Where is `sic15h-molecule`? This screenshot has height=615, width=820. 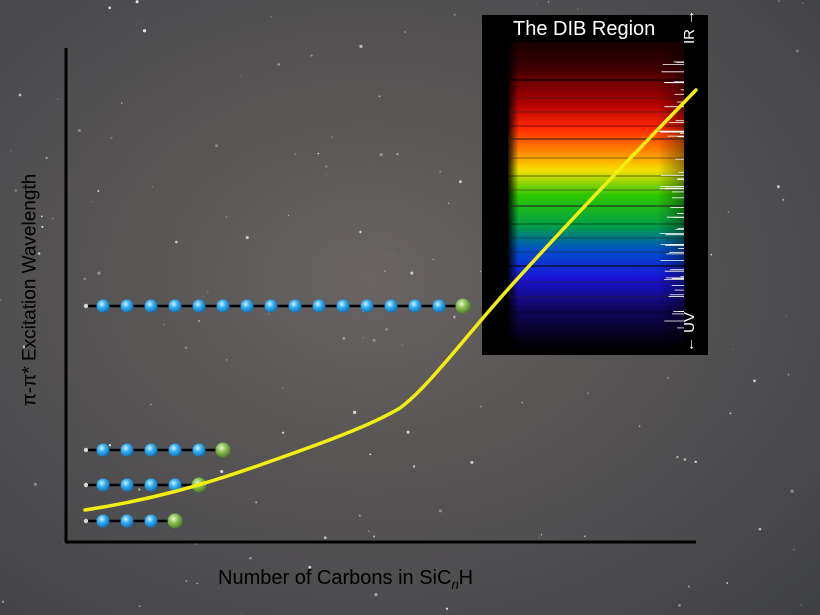 sic15h-molecule is located at coordinates (277, 306).